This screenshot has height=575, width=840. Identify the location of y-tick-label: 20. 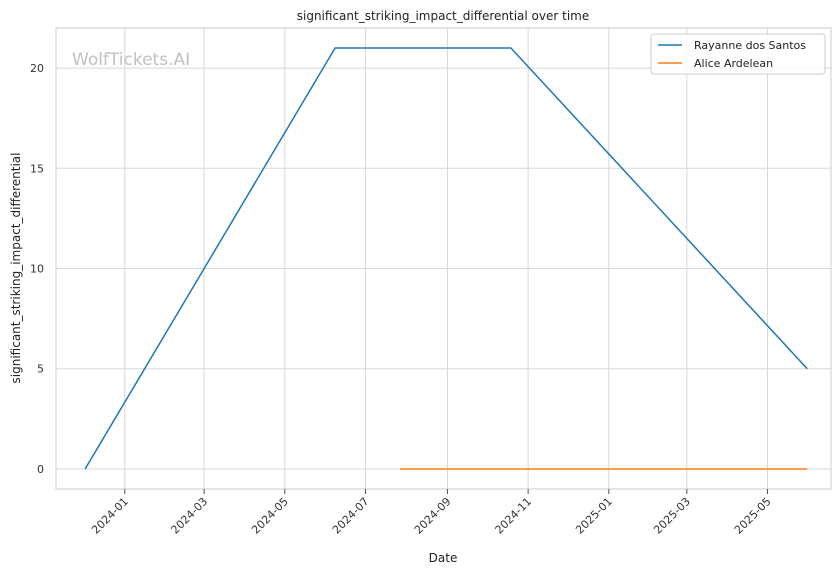
(37, 68).